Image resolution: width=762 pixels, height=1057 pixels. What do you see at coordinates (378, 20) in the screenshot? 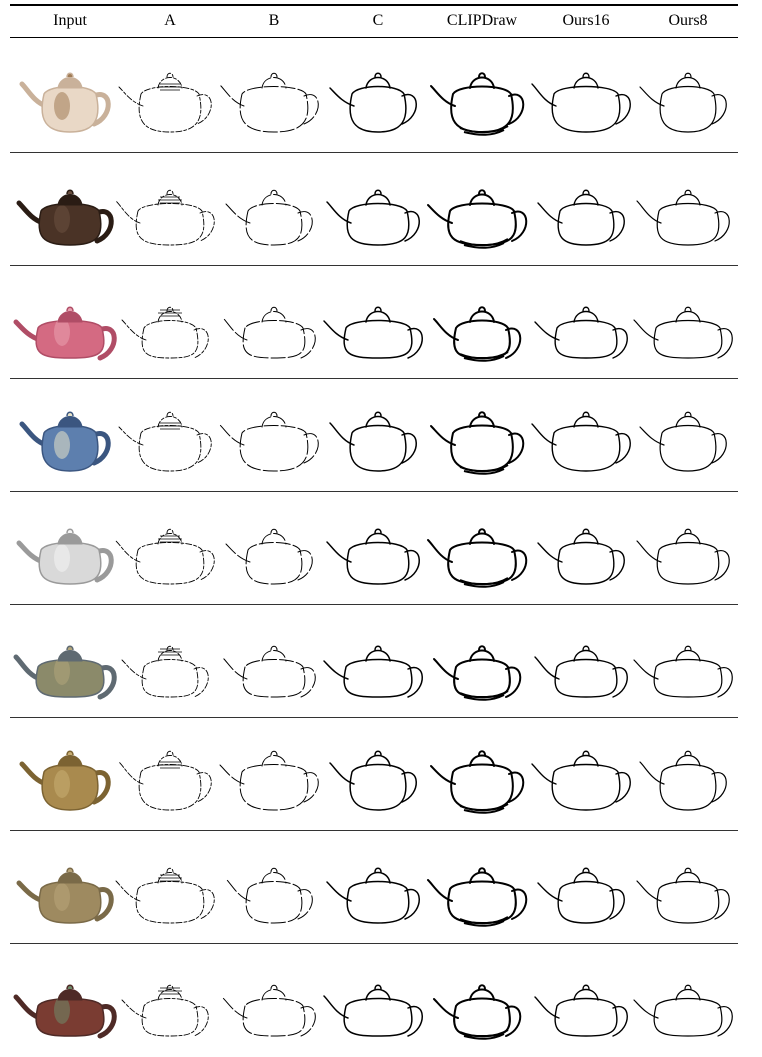
I see `column-header-c: C` at bounding box center [378, 20].